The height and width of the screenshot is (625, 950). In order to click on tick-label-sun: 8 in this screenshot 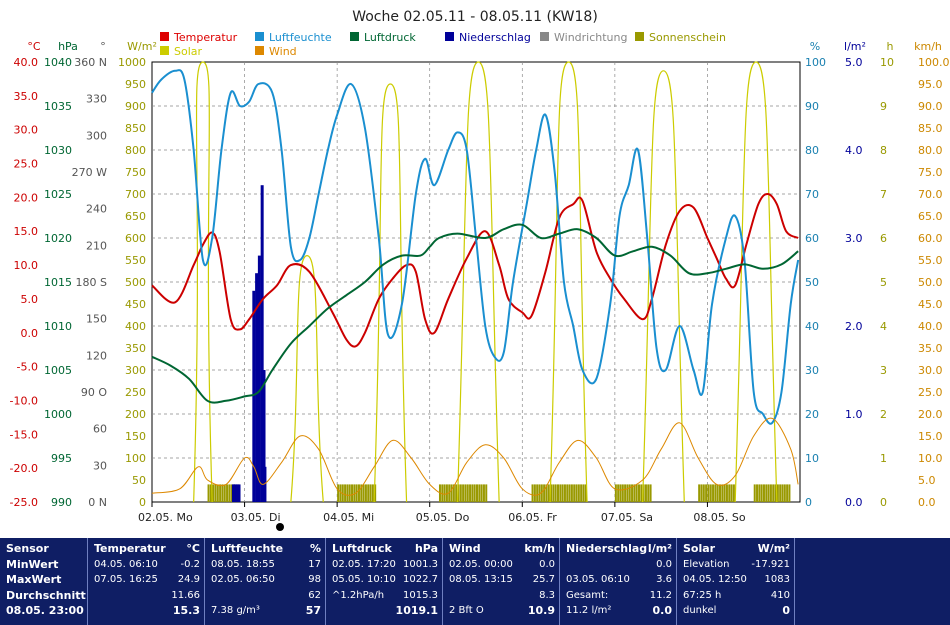, I will do `click(883, 150)`.